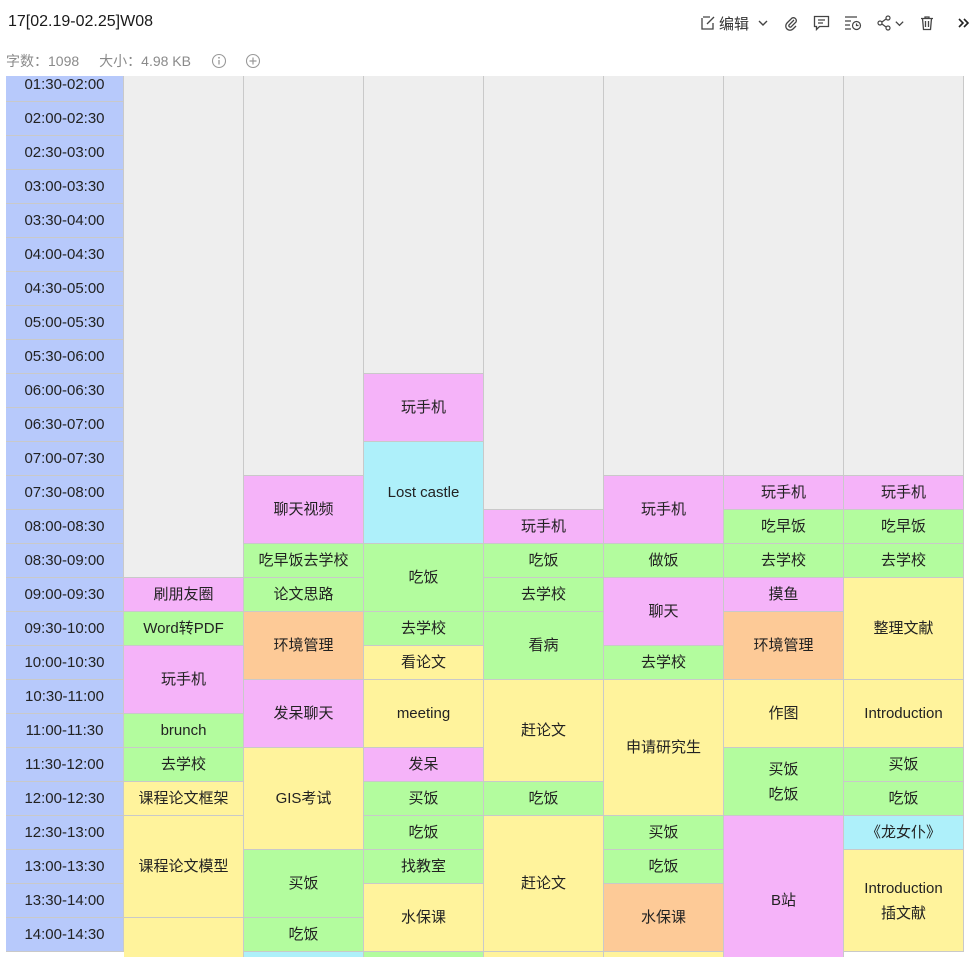 The height and width of the screenshot is (957, 977). I want to click on schedule-cell: 申请研究生, so click(664, 748).